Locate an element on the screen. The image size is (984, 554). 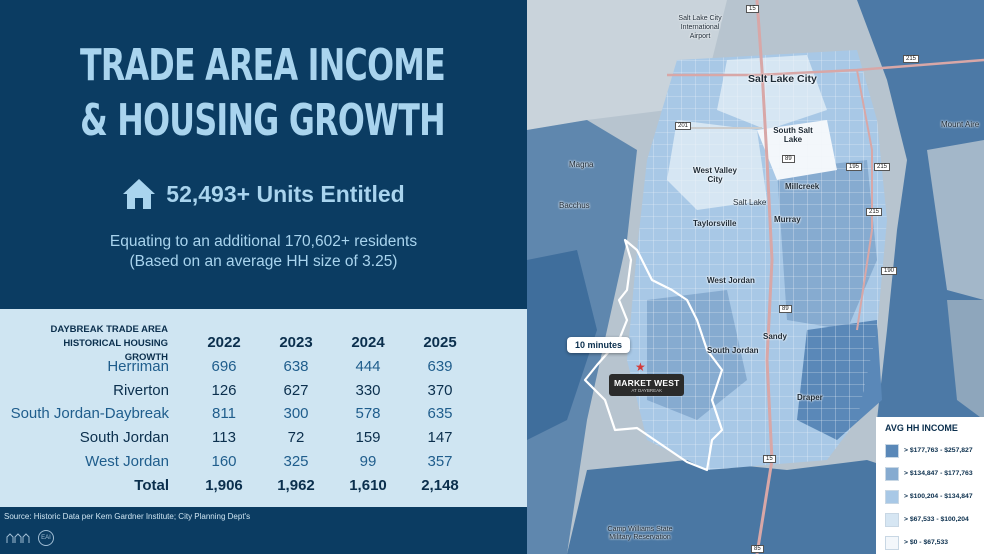
row-value: 696 is located at coordinates (224, 366).